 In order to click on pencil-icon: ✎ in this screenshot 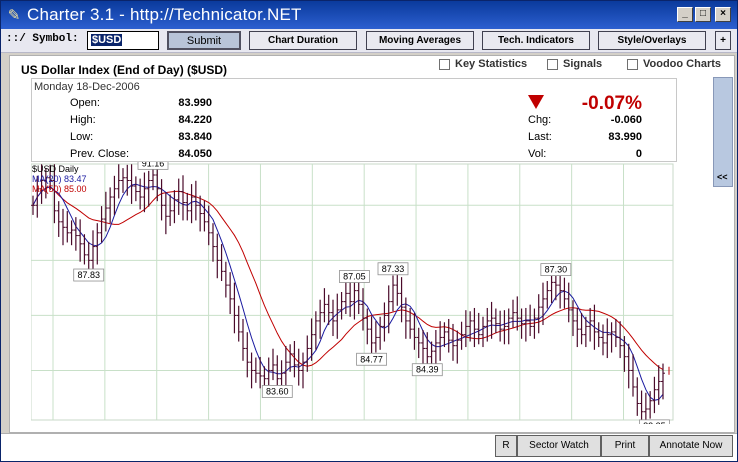, I will do `click(14, 15)`.